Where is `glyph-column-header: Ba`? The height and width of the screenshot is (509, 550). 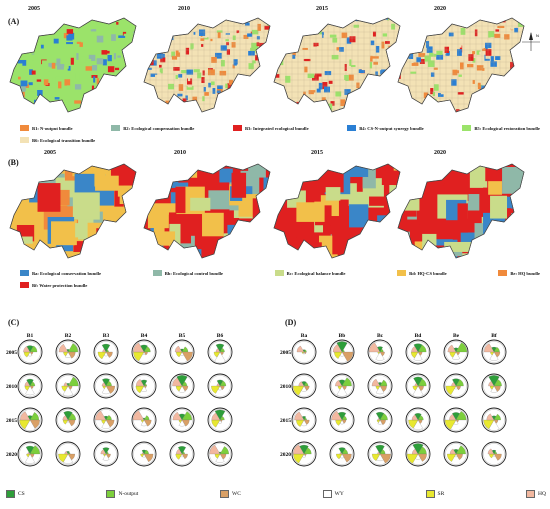
glyph-column-header: Ba is located at coordinates (304, 336).